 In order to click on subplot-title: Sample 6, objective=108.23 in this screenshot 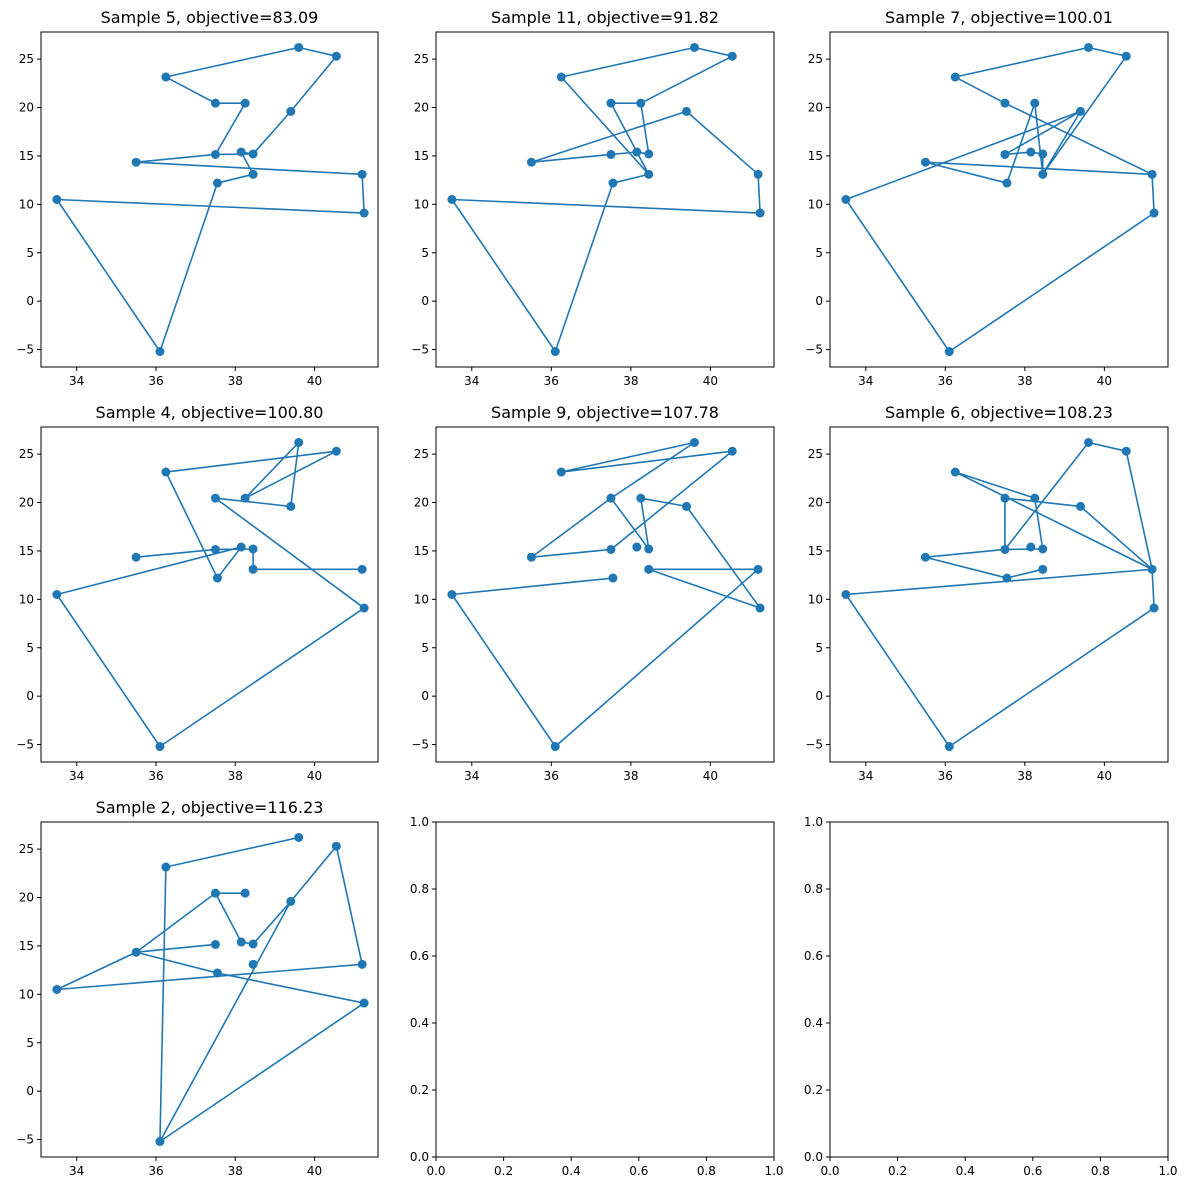, I will do `click(999, 412)`.